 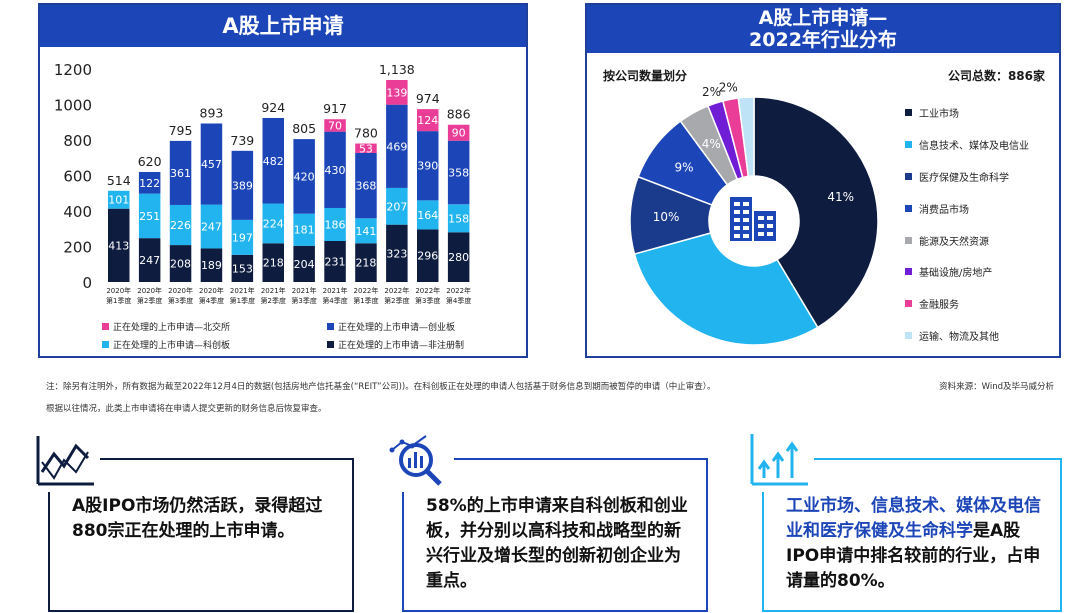 I want to click on bar-value-label-10-2: 390, so click(x=427, y=166).